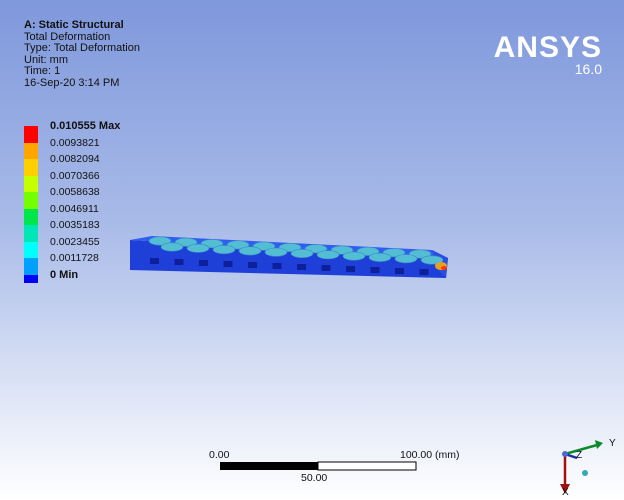 This screenshot has width=624, height=500. What do you see at coordinates (219, 455) in the screenshot?
I see `scale-label-left: 0.00` at bounding box center [219, 455].